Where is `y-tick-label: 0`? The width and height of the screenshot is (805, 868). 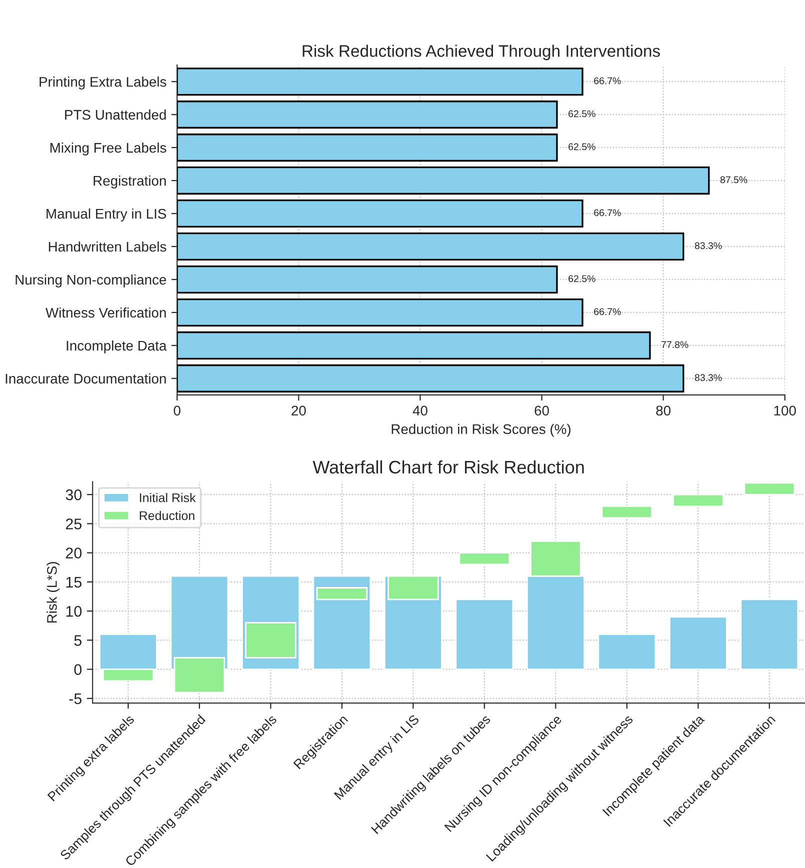 y-tick-label: 0 is located at coordinates (78, 669).